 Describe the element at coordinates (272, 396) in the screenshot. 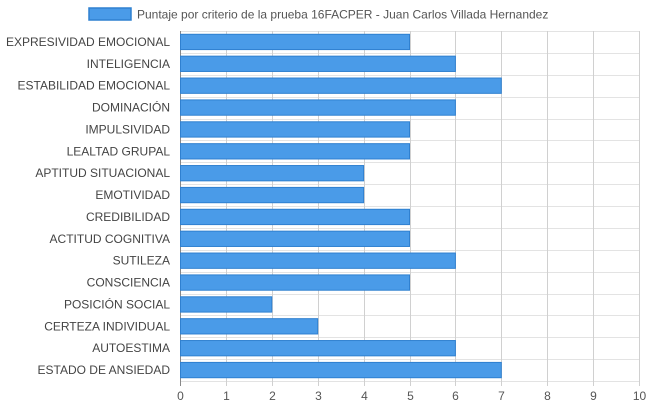

I see `x-tick-label: 2` at that location.